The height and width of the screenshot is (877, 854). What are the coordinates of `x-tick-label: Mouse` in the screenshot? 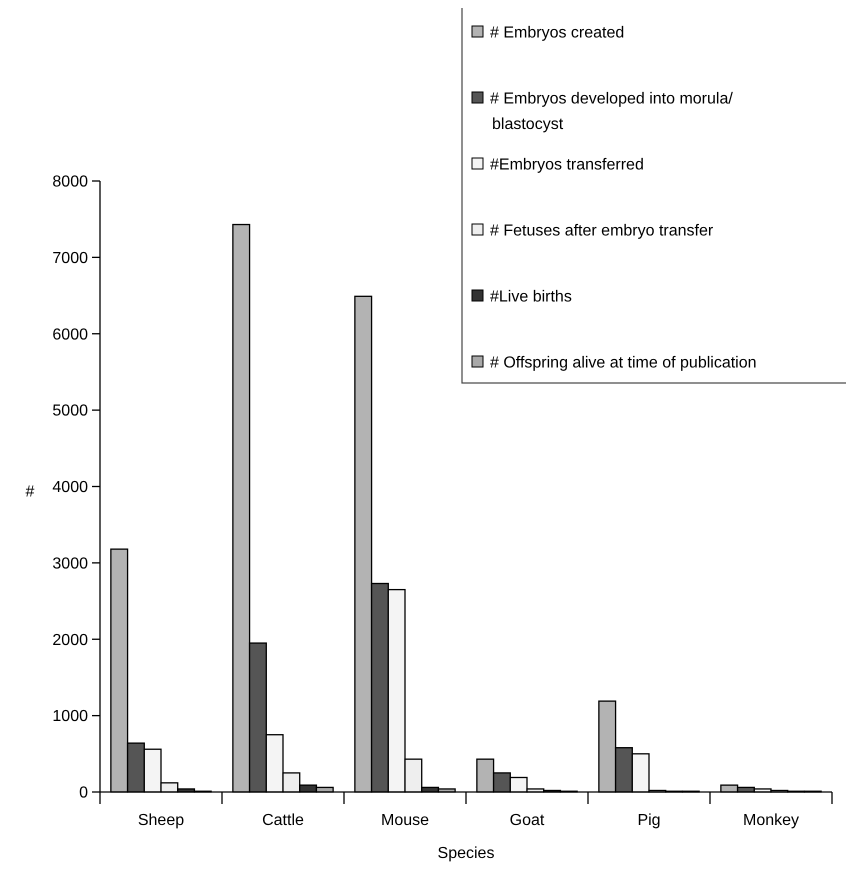 It's located at (405, 820).